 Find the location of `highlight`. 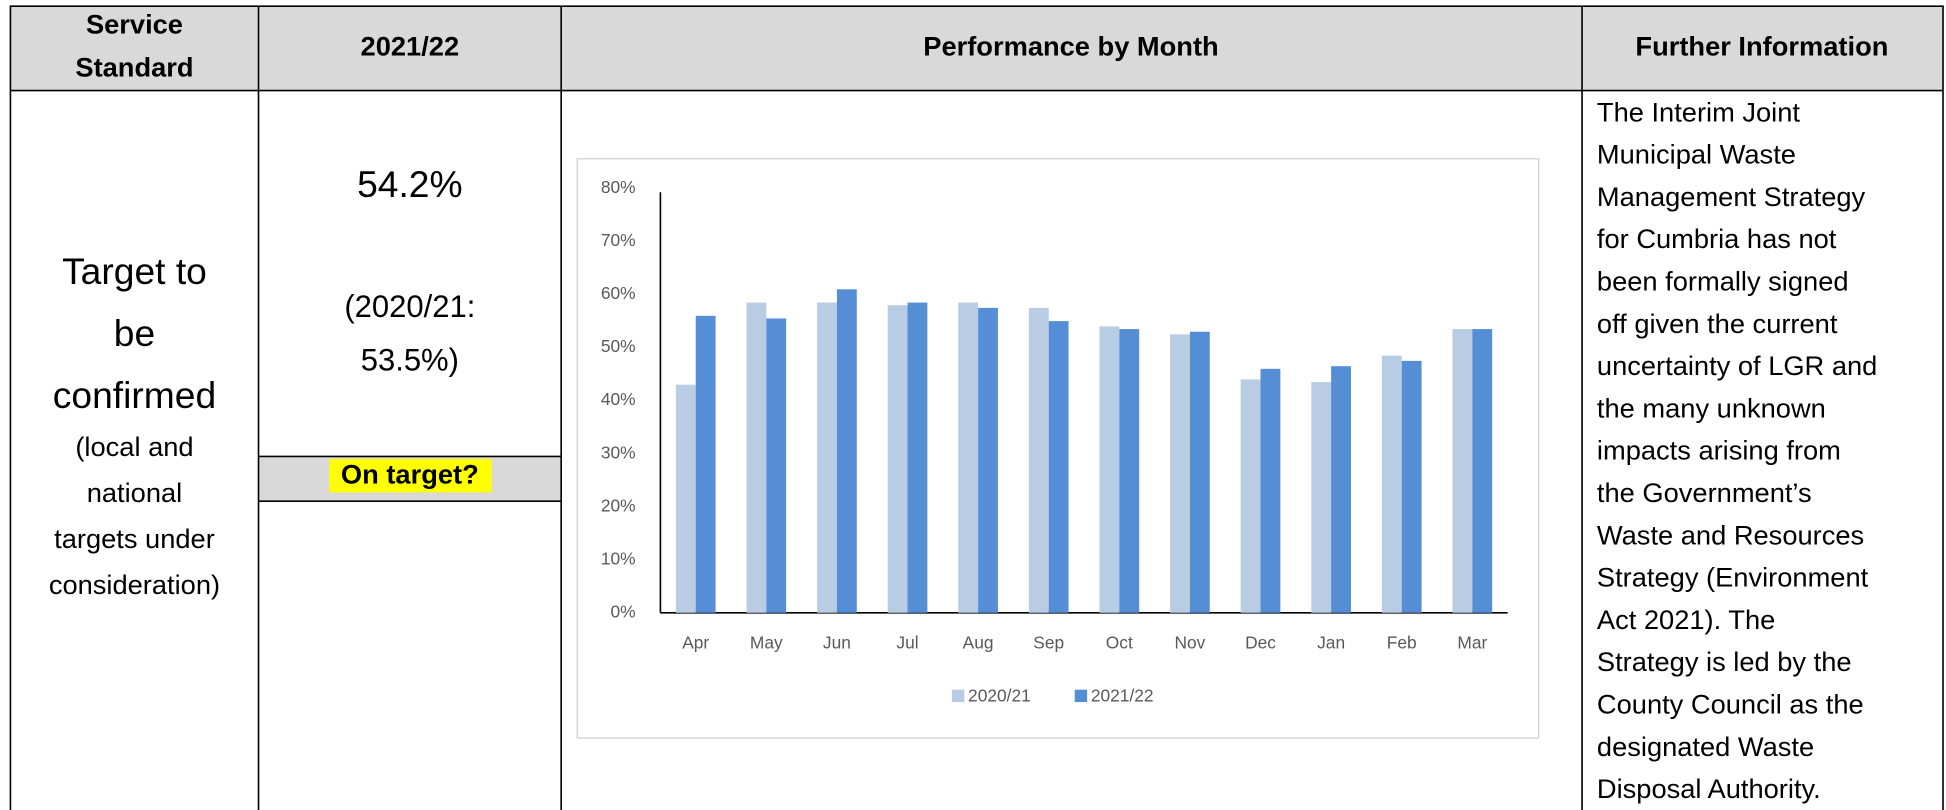

highlight is located at coordinates (410, 475).